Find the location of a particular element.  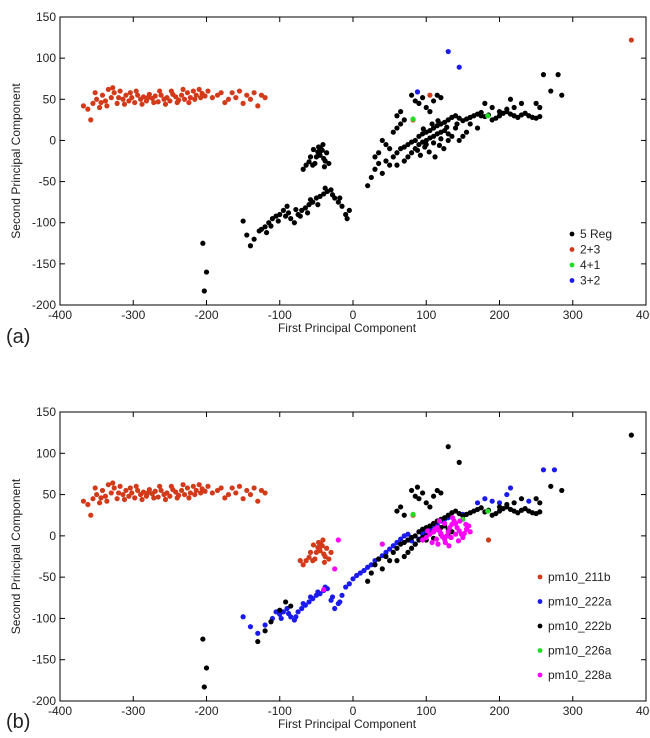

y-tick-label: 150 is located at coordinates (46, 412).